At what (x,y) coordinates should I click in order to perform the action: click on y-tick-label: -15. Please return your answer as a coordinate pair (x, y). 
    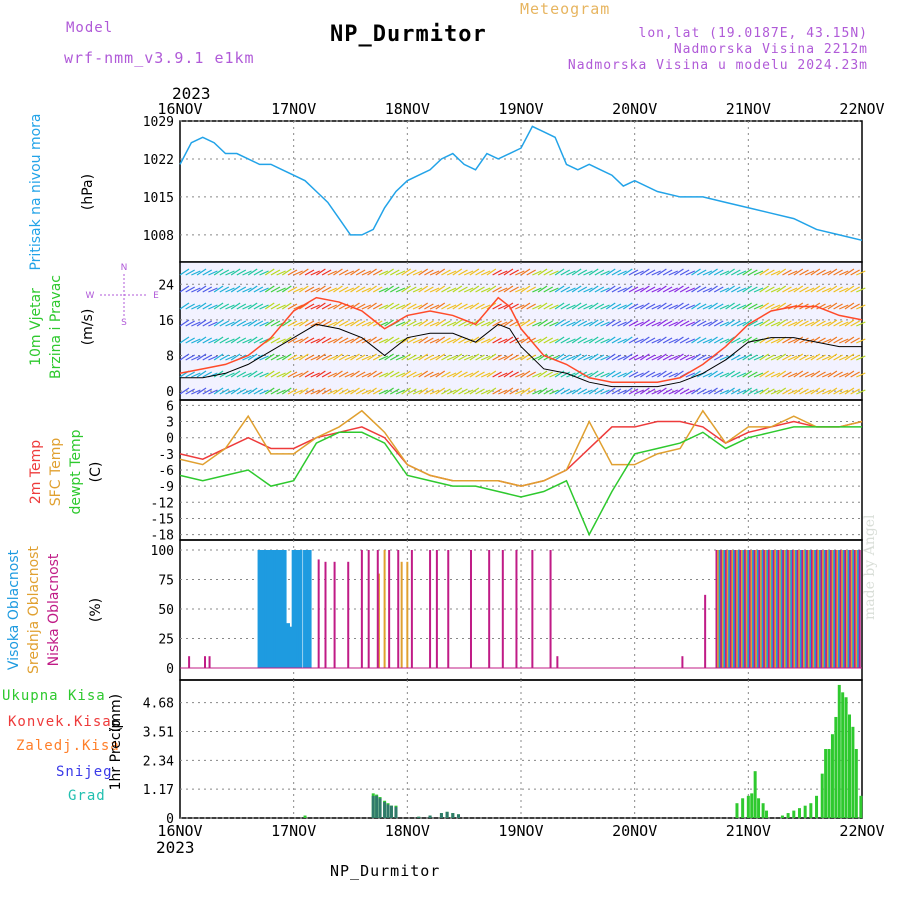
    Looking at the image, I should click on (162, 519).